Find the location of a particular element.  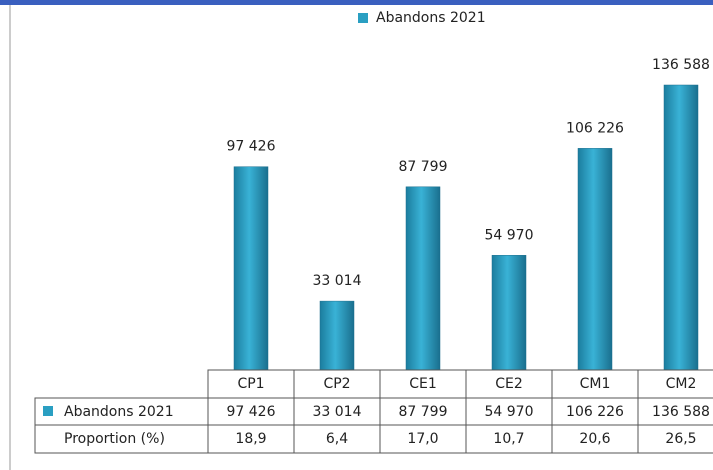

data-label: 97 426 is located at coordinates (251, 147).